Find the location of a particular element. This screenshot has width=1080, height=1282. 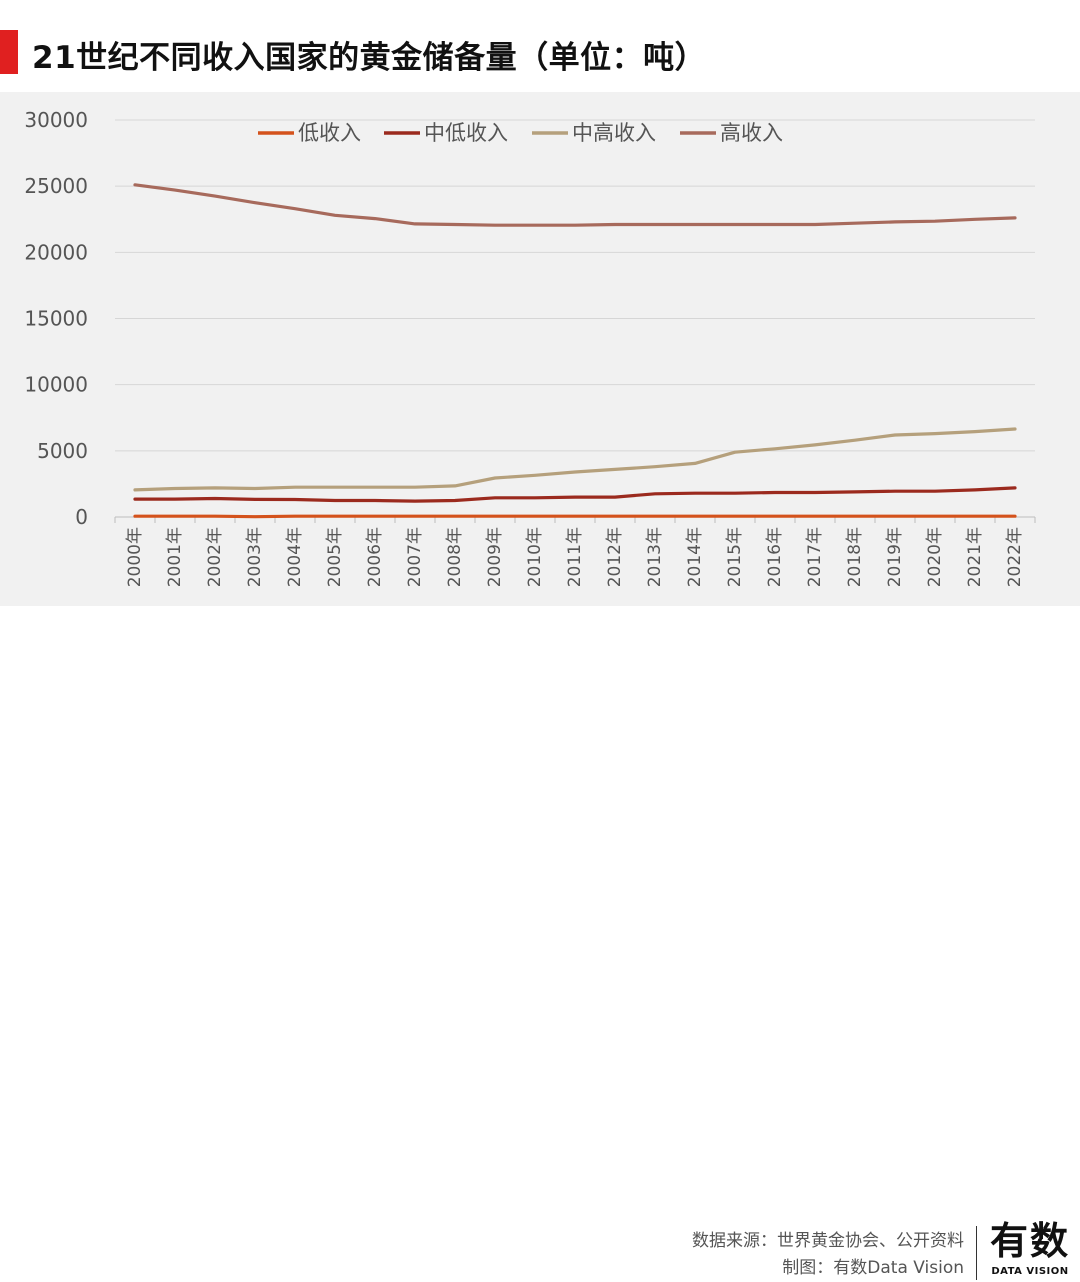

source-note: 数据来源：世界黄金协会、公开资料 制图：有数Data Vision is located at coordinates (828, 1255).